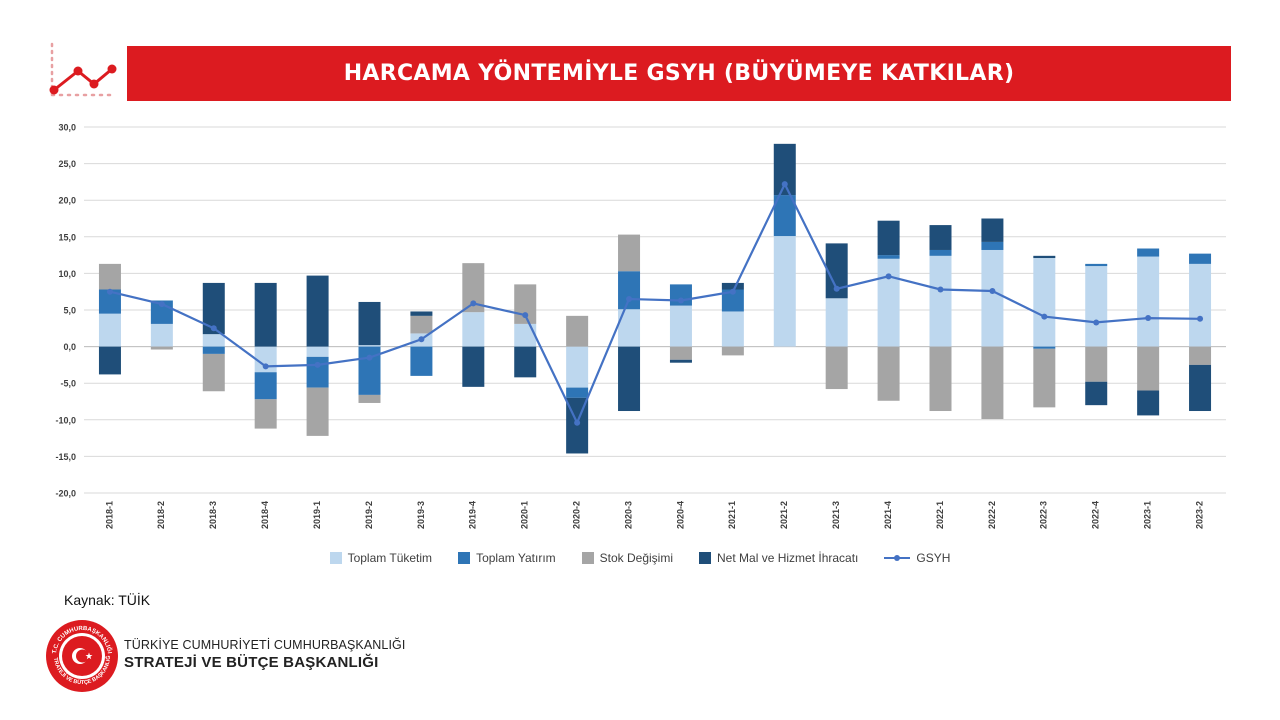 This screenshot has height=720, width=1280. Describe the element at coordinates (1199, 515) in the screenshot. I see `x-tick-label: 2023-2` at that location.